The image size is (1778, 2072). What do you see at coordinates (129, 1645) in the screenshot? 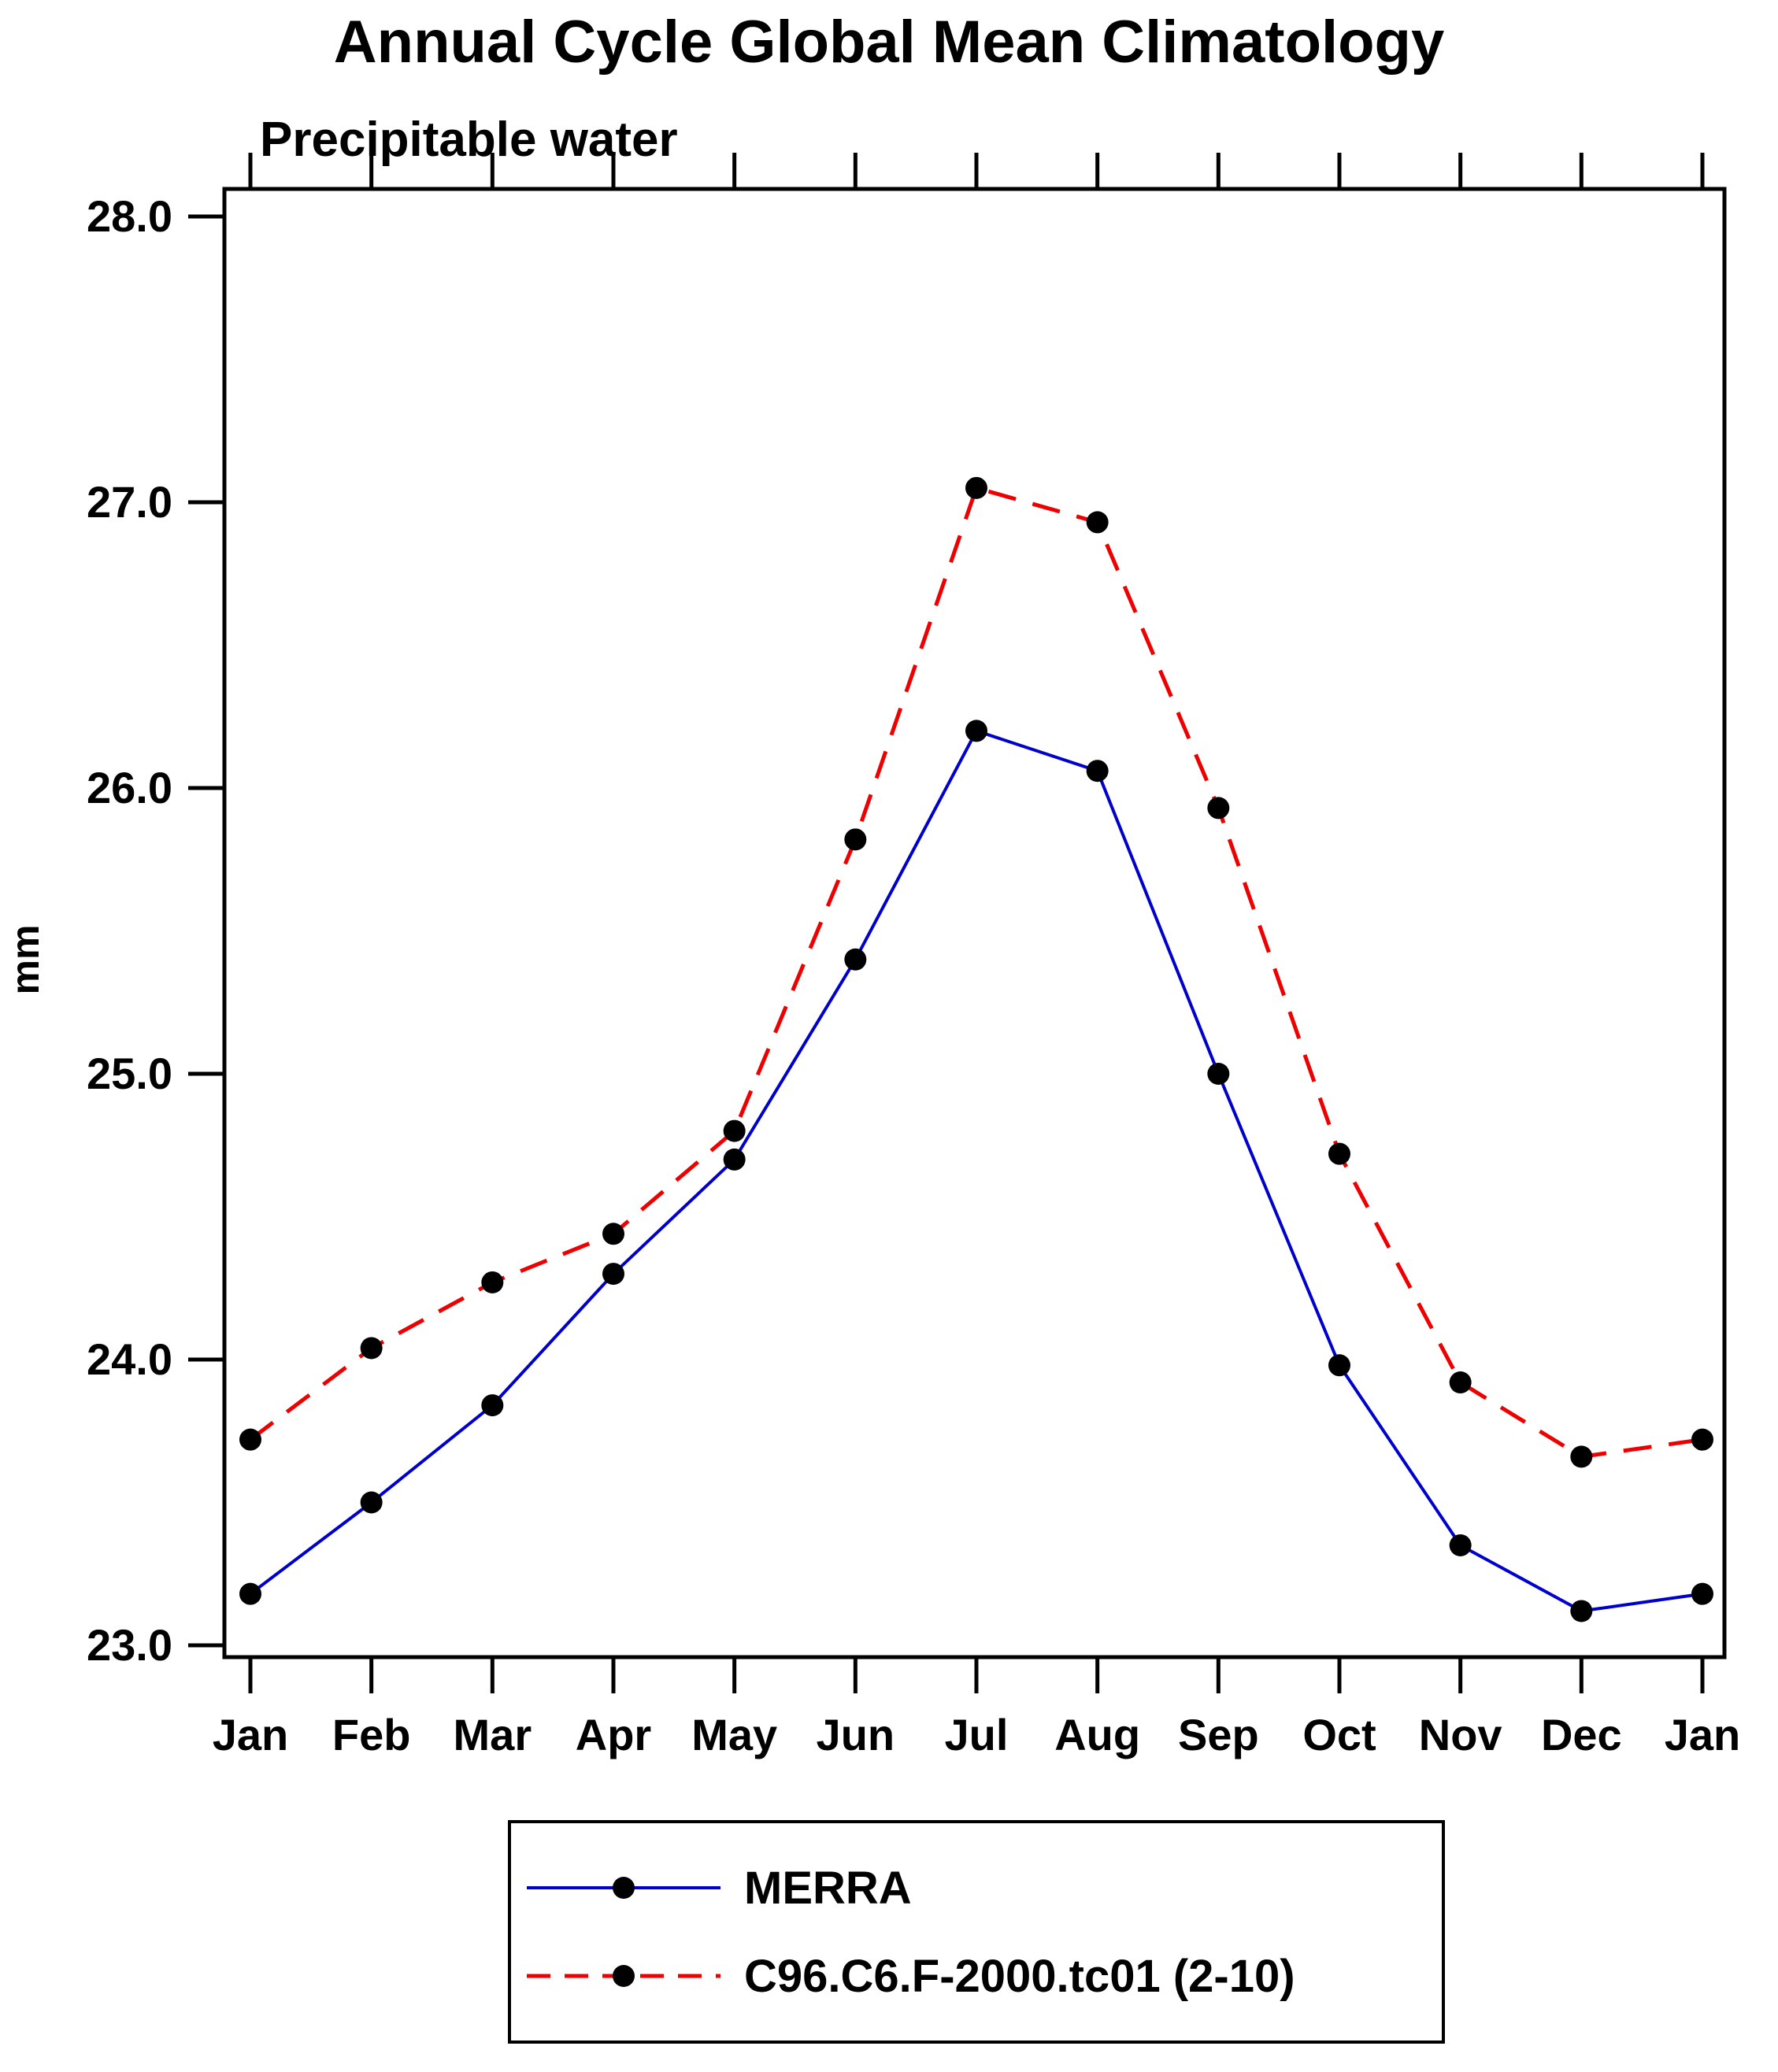
I see `y-tick-label: 23.0` at bounding box center [129, 1645].